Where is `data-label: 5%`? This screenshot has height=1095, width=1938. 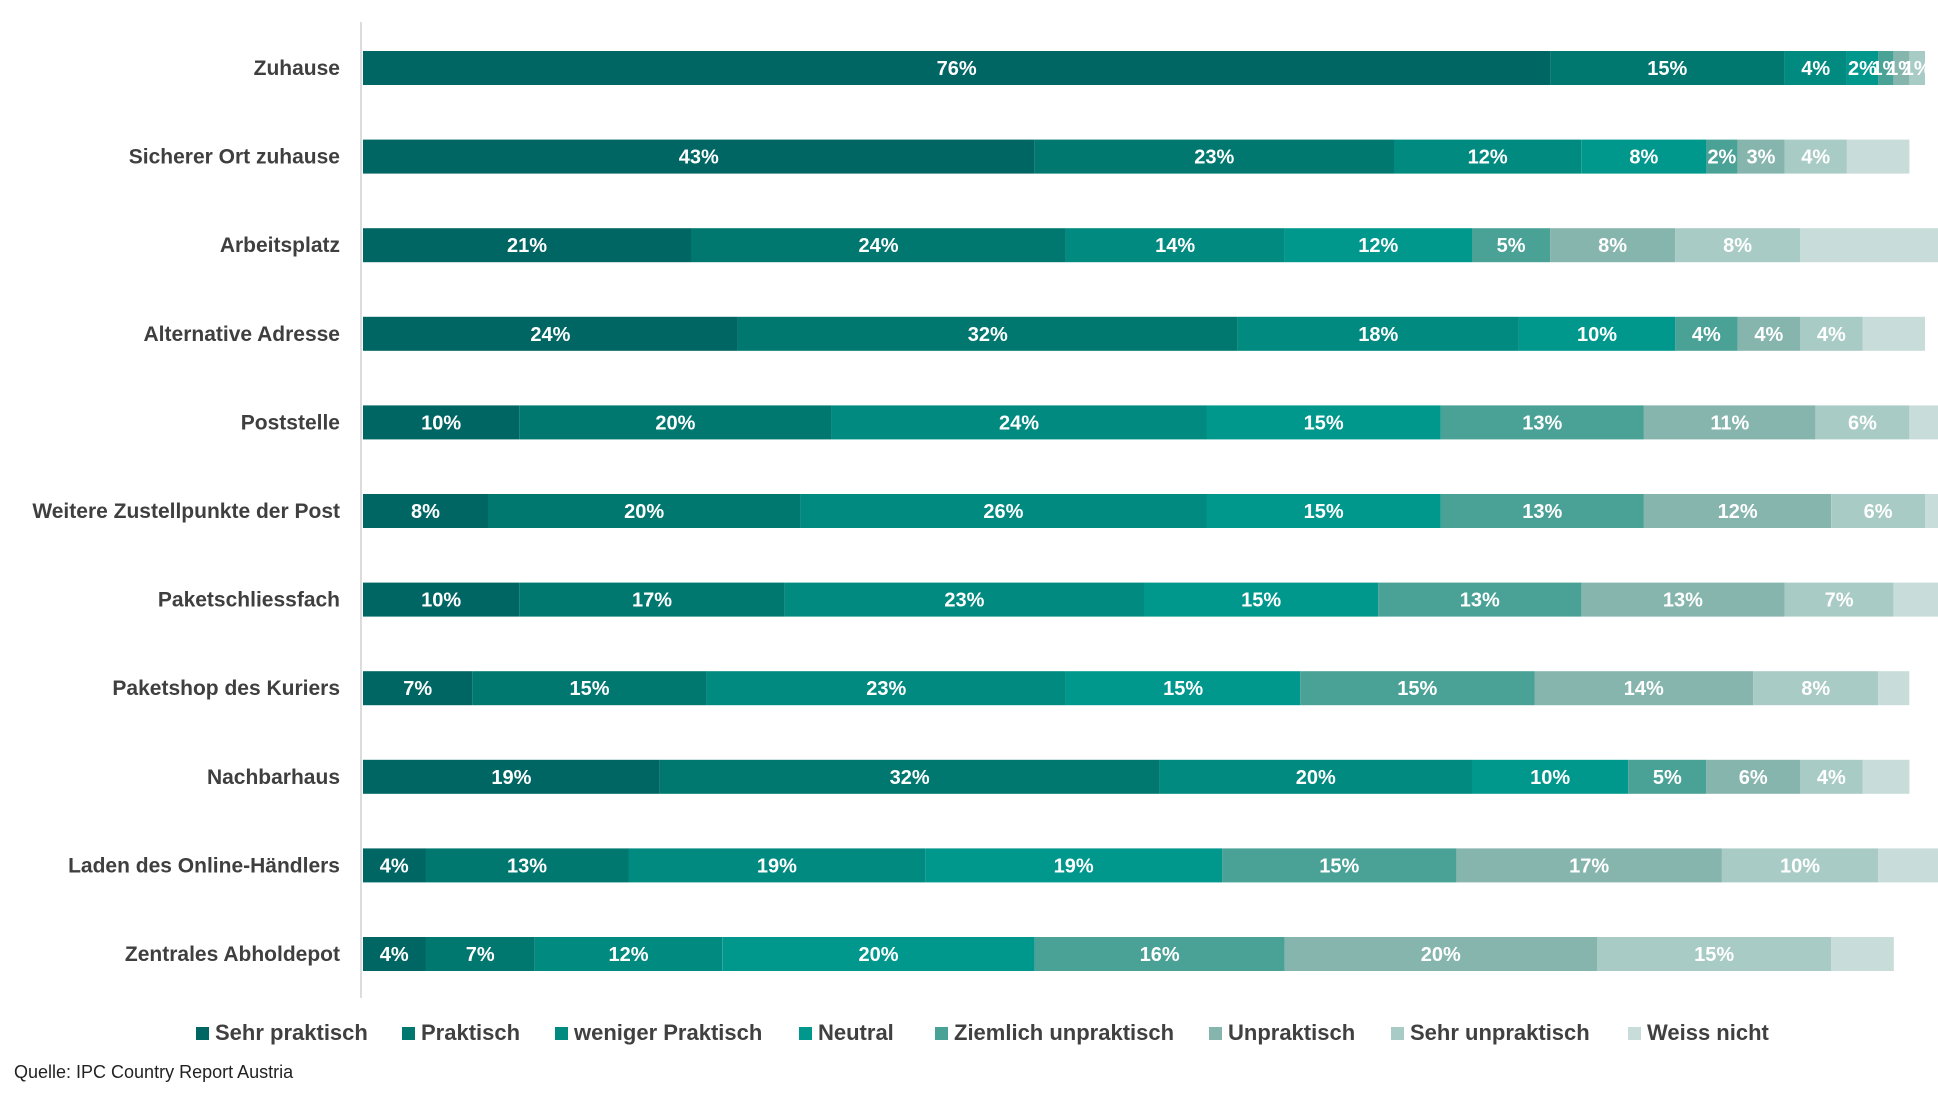
data-label: 5% is located at coordinates (1667, 778).